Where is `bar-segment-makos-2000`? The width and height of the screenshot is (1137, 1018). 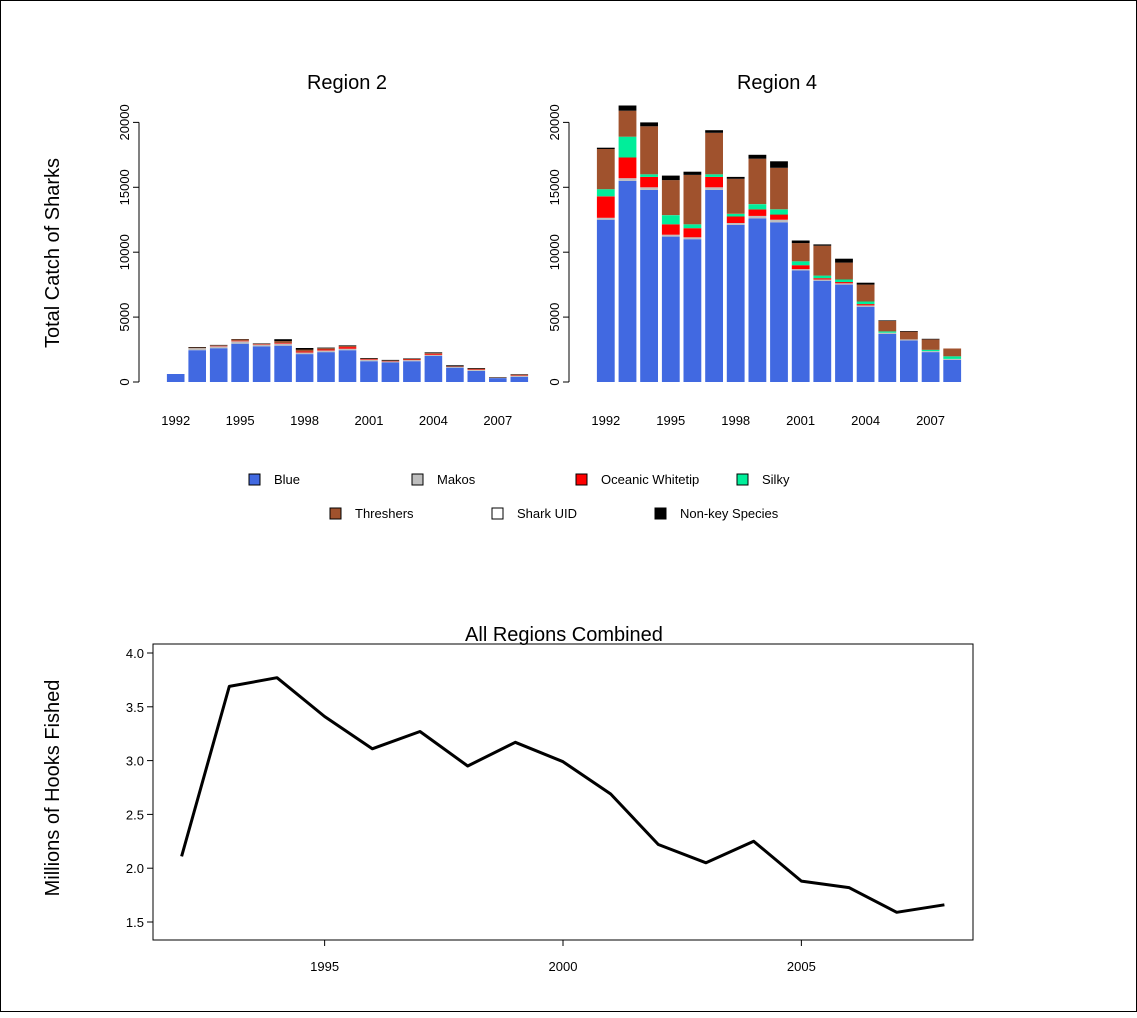 bar-segment-makos-2000 is located at coordinates (779, 221).